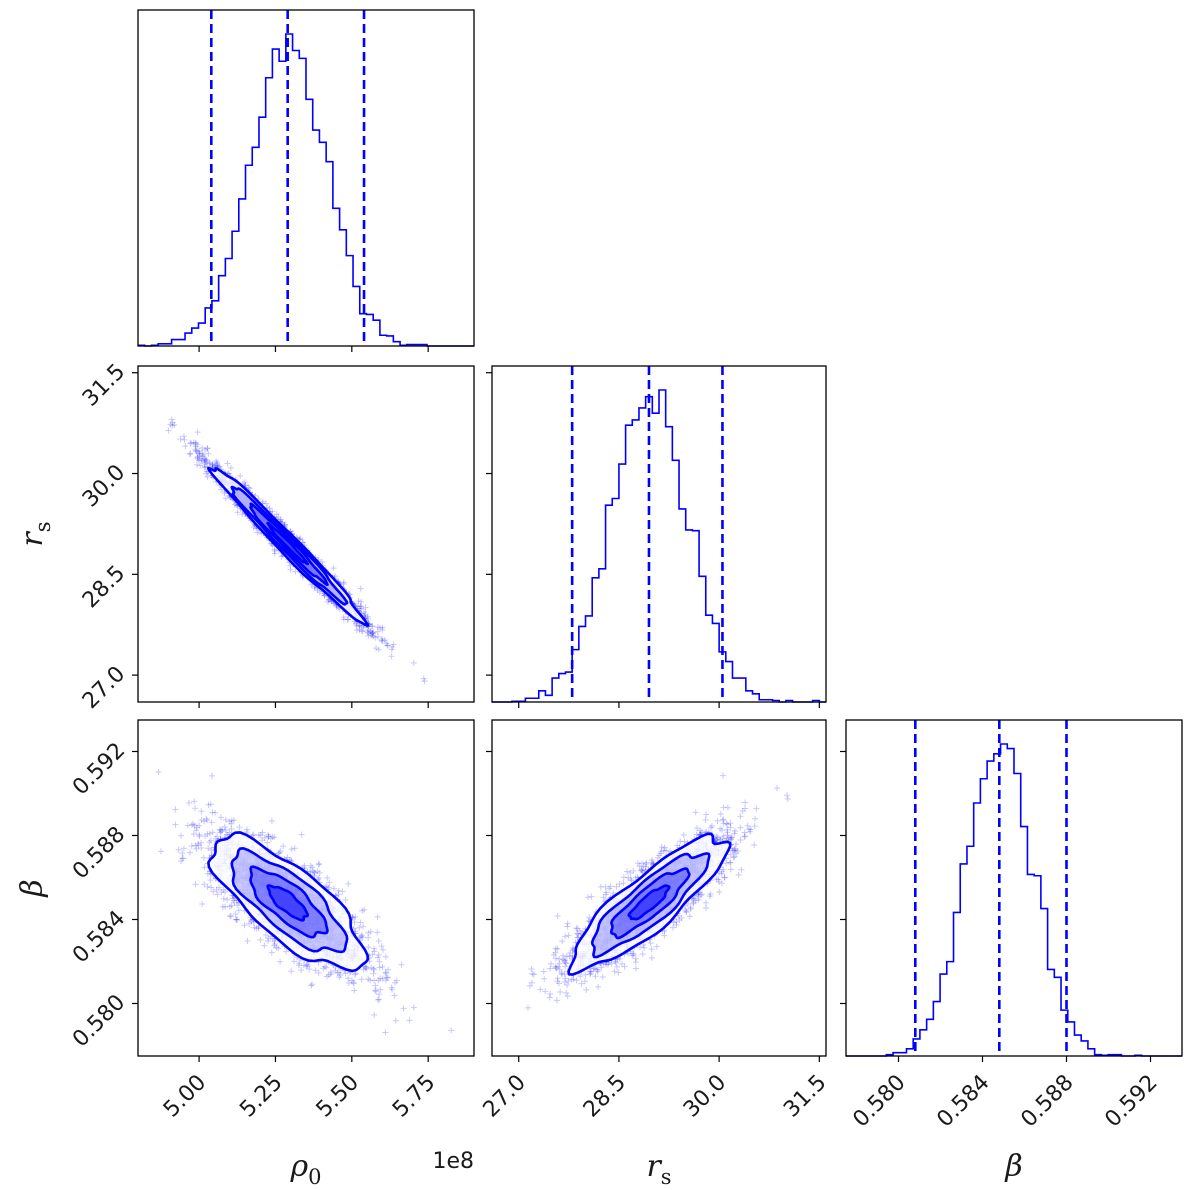  I want to click on hist-rho0-frame, so click(306, 178).